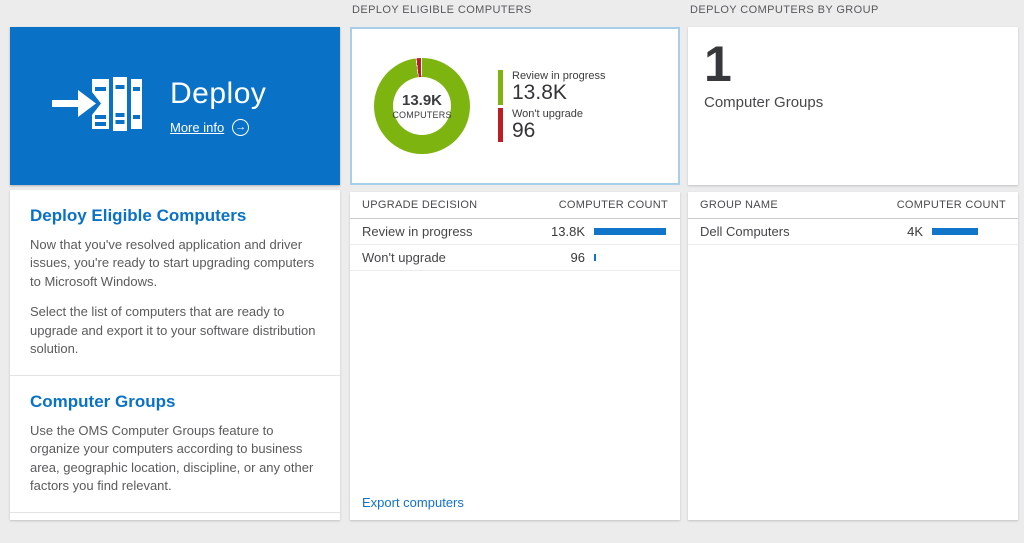  I want to click on donut-chart: 13.9K COMPUTERS, so click(422, 106).